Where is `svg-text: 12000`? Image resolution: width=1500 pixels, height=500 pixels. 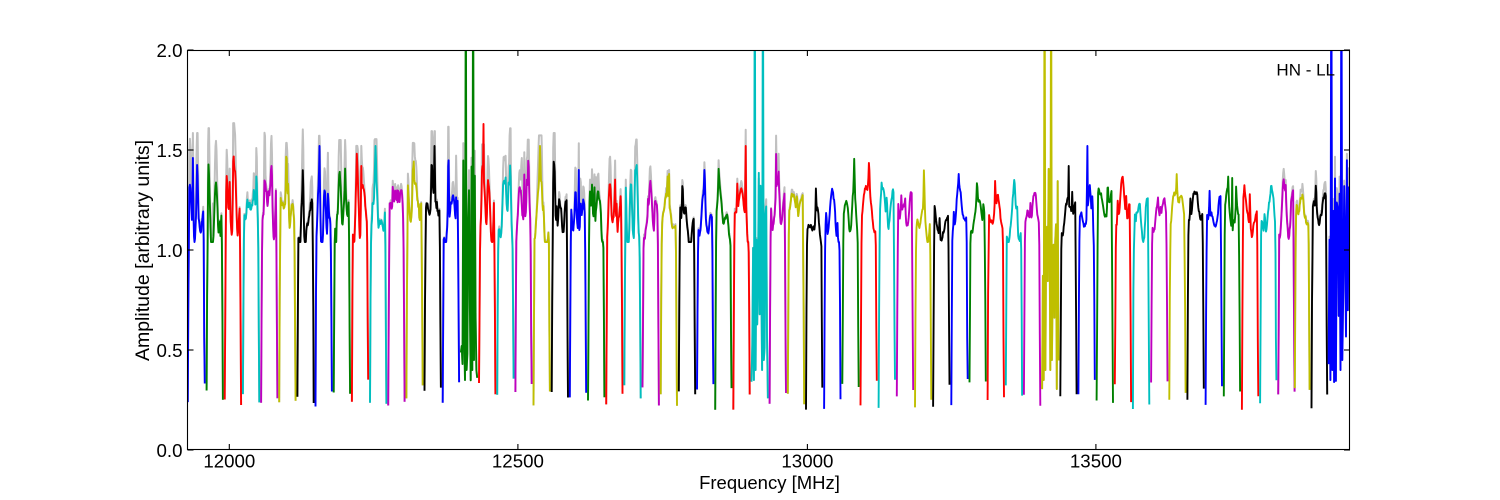 svg-text: 12000 is located at coordinates (229, 461).